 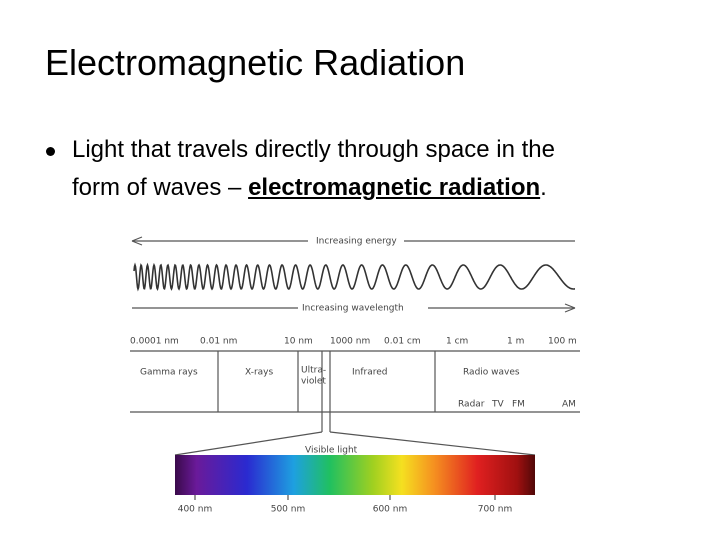 What do you see at coordinates (313, 382) in the screenshot?
I see `region-label: violet` at bounding box center [313, 382].